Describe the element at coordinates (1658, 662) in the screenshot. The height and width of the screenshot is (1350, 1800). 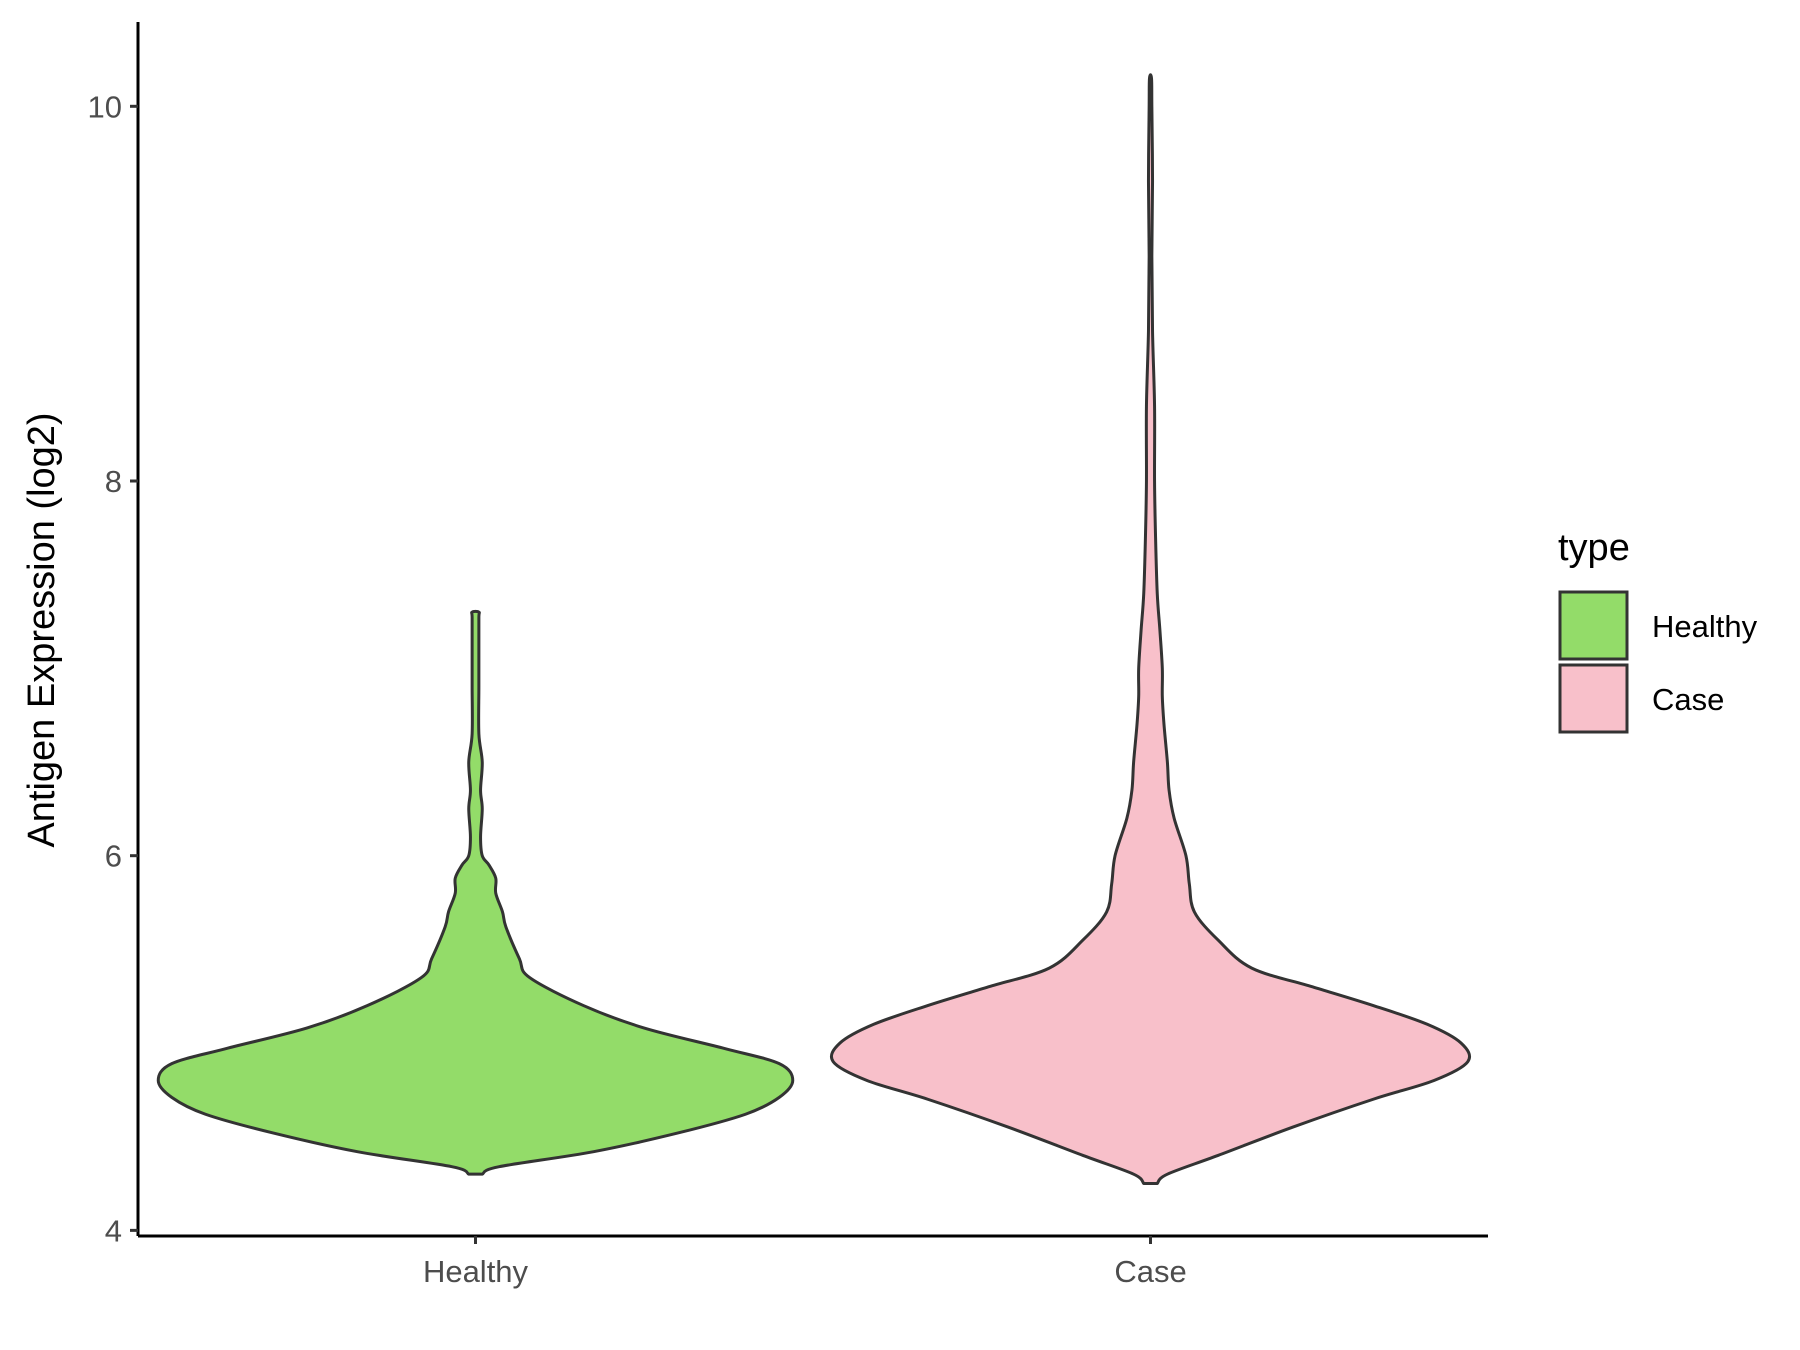
I see `legend-items: Healthy Case` at that location.